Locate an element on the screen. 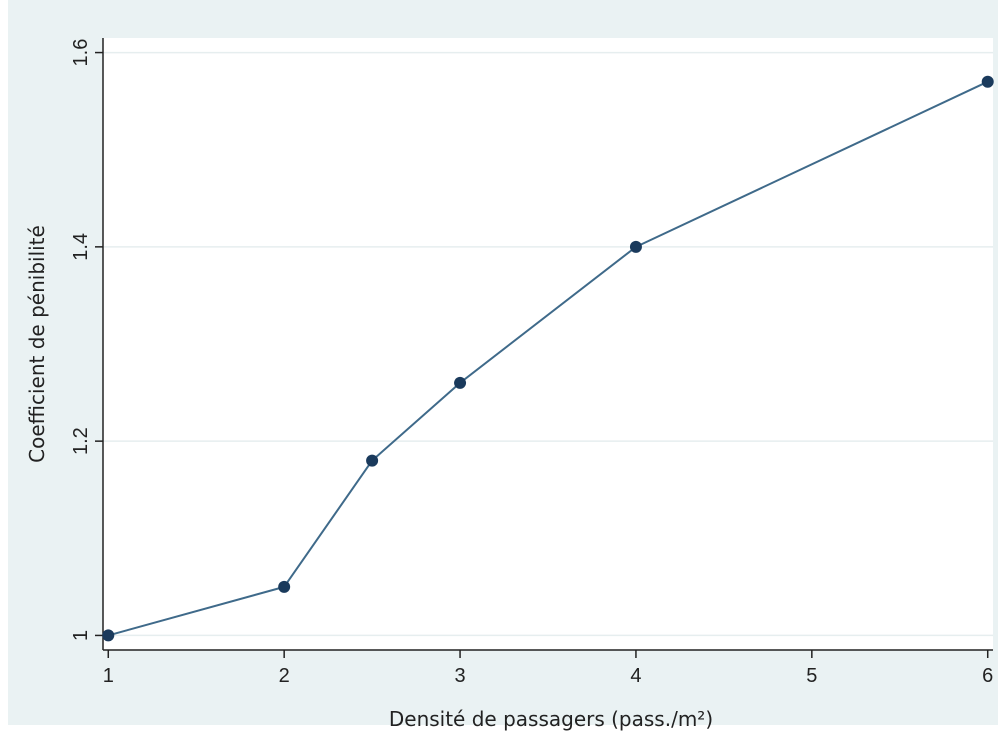  x-tick-label: 6 is located at coordinates (987, 676).